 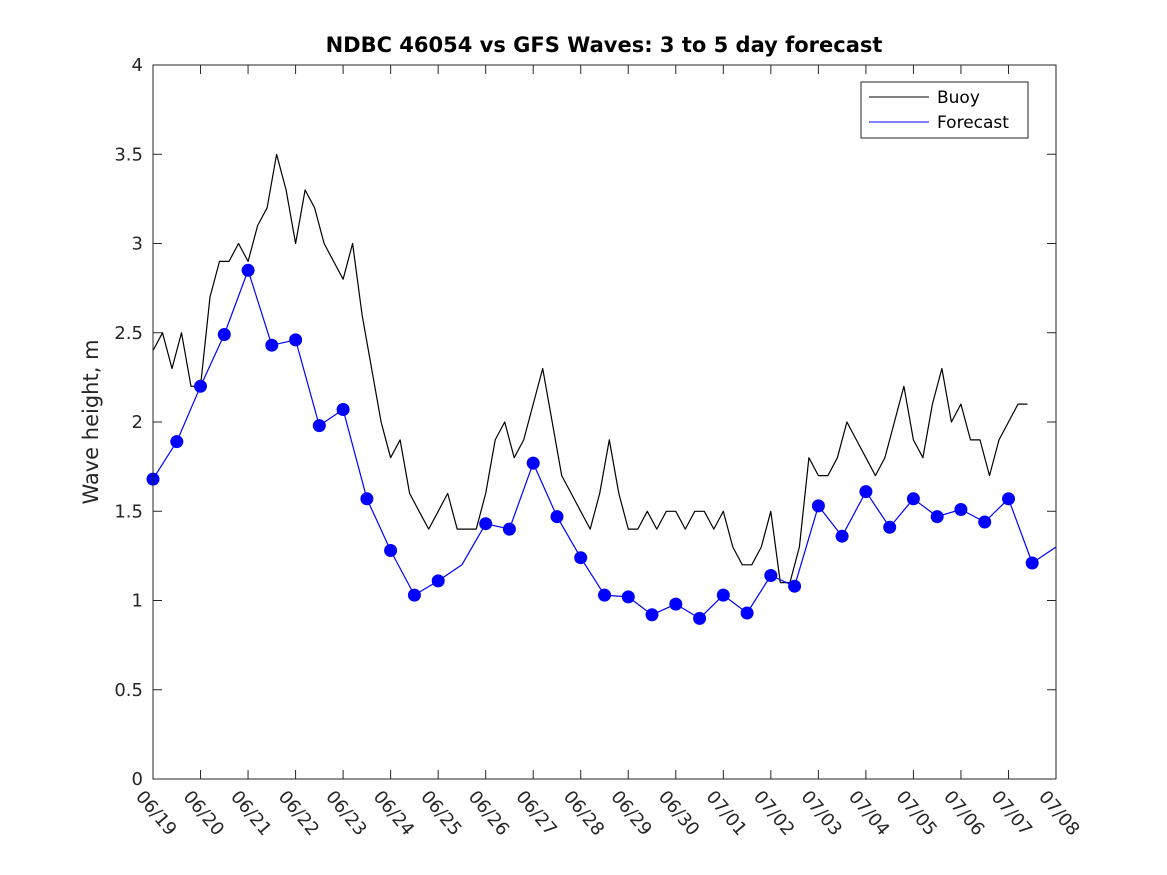 What do you see at coordinates (137, 779) in the screenshot?
I see `y-tick-label: 0` at bounding box center [137, 779].